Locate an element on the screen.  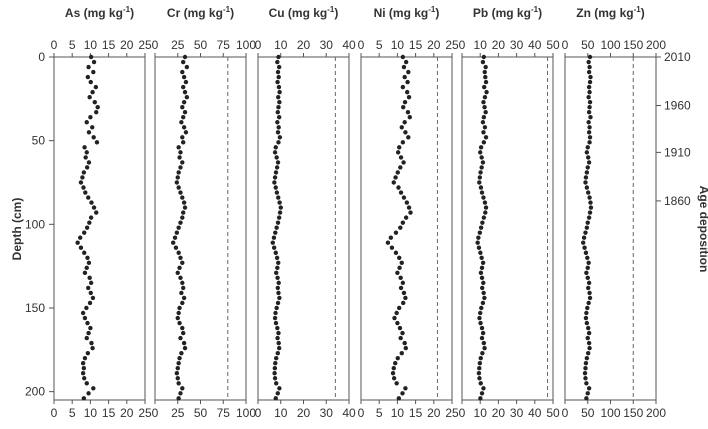
panel-title: As (mg kg-1) is located at coordinates (99, 12).